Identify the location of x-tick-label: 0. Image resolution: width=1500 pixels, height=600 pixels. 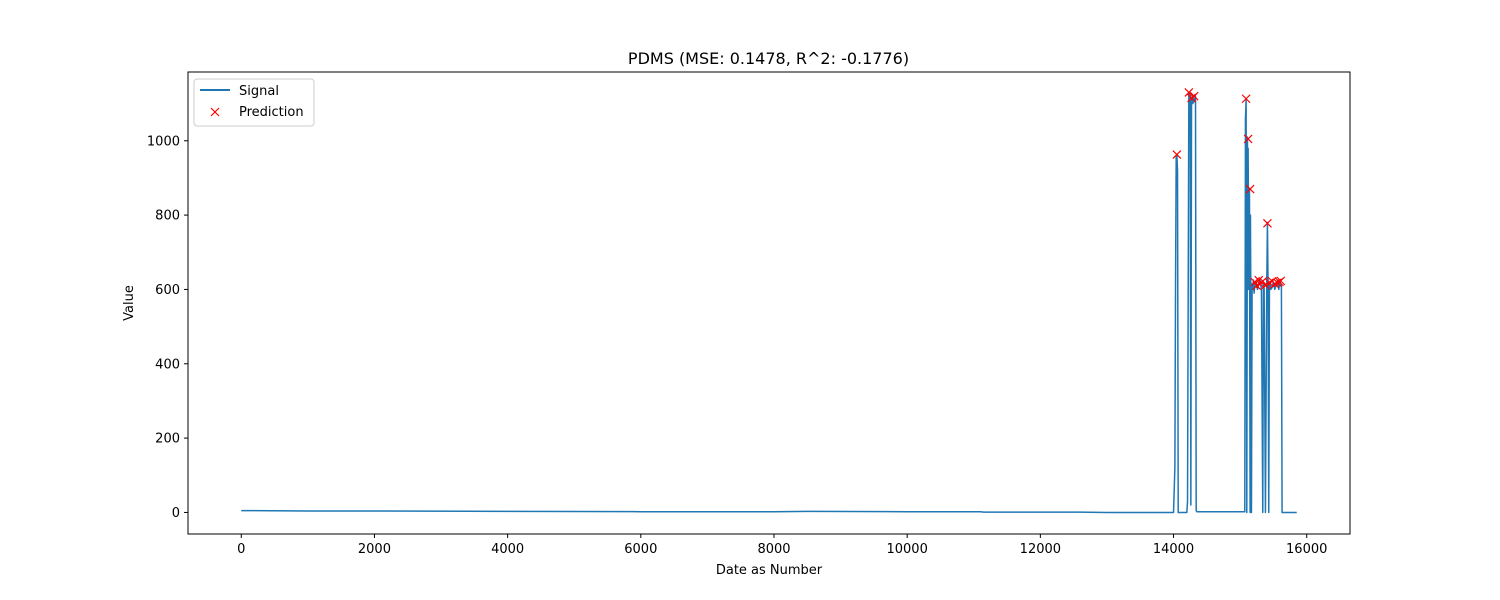
(241, 549).